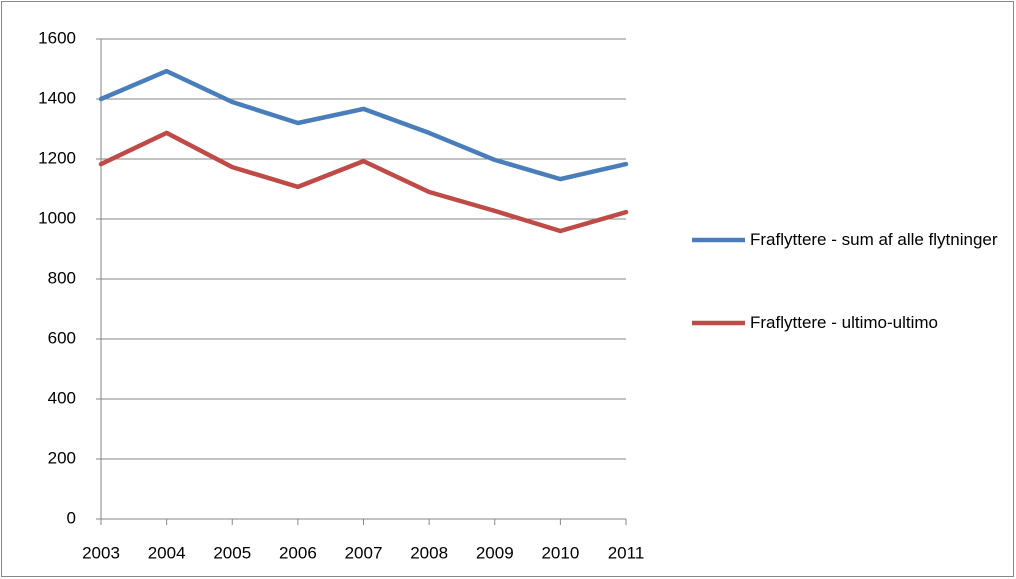 This screenshot has height=579, width=1016. I want to click on legend-label: Fraflyttere - sum af alle flytninger, so click(874, 239).